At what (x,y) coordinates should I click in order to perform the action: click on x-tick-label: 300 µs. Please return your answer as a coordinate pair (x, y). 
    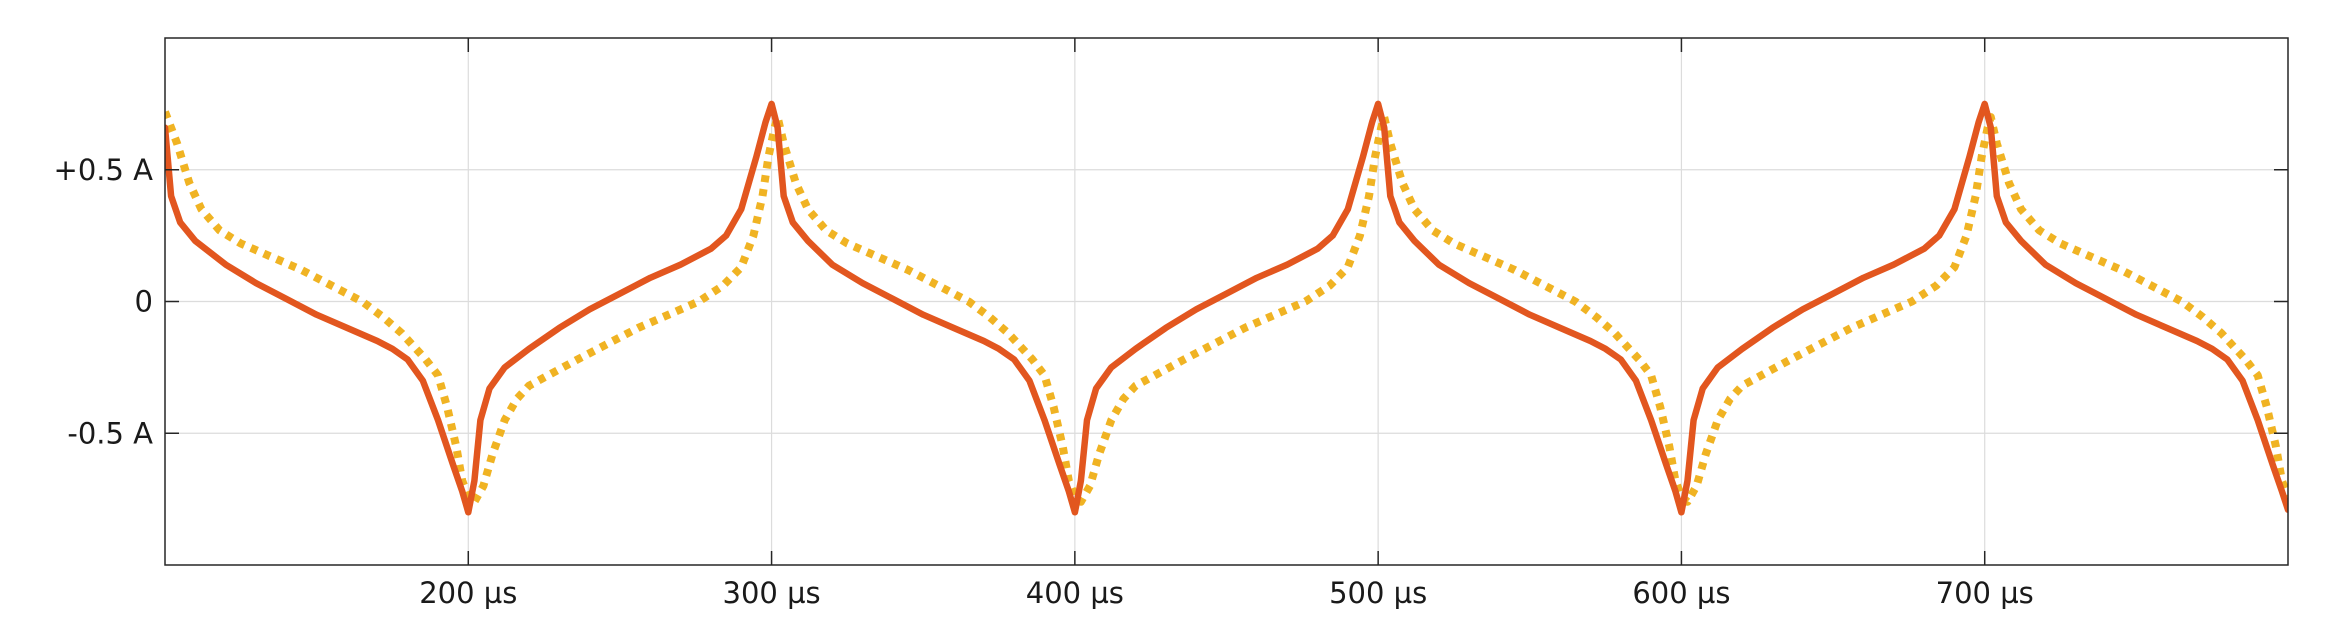
    Looking at the image, I should click on (772, 593).